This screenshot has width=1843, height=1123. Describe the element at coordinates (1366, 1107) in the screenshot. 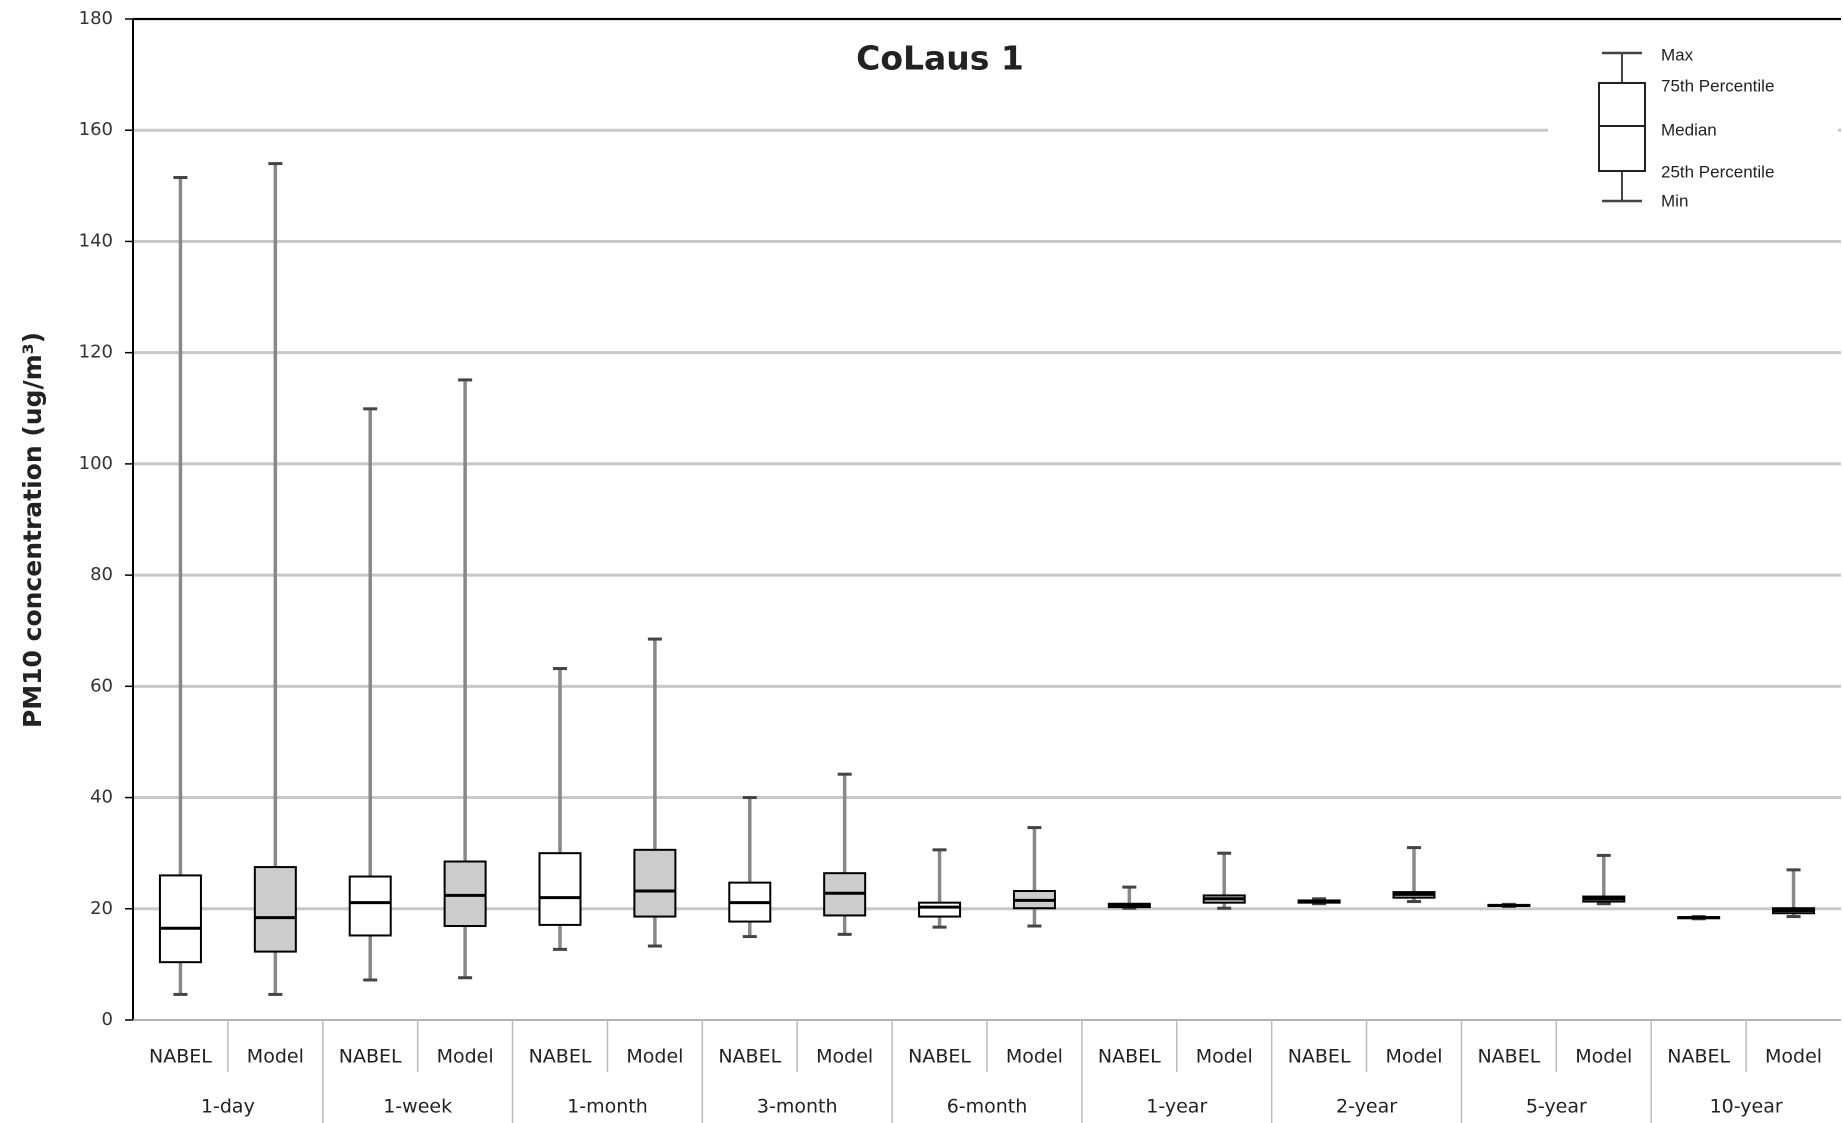

I see `x-group-label: 2-year` at that location.